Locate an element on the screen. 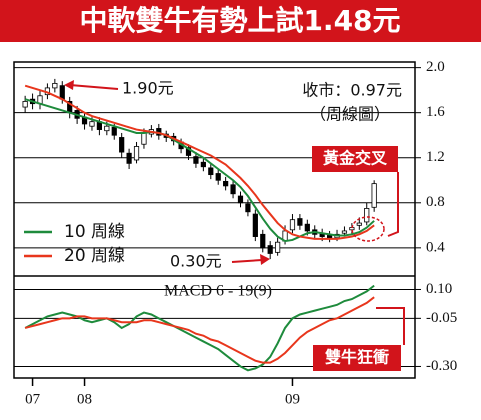  highlight-circle is located at coordinates (368, 229).